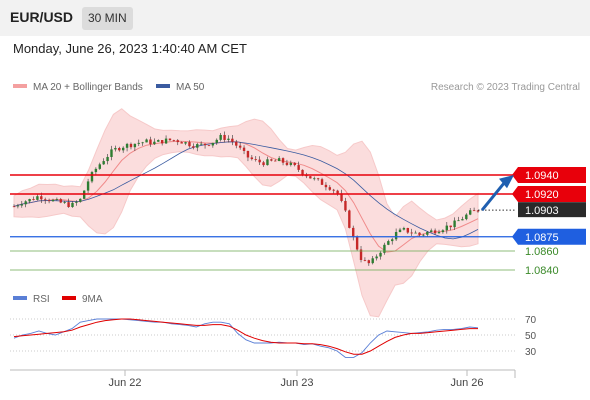 The image size is (590, 400). What do you see at coordinates (296, 383) in the screenshot?
I see `x-tick-label-1: Jun 23` at bounding box center [296, 383].